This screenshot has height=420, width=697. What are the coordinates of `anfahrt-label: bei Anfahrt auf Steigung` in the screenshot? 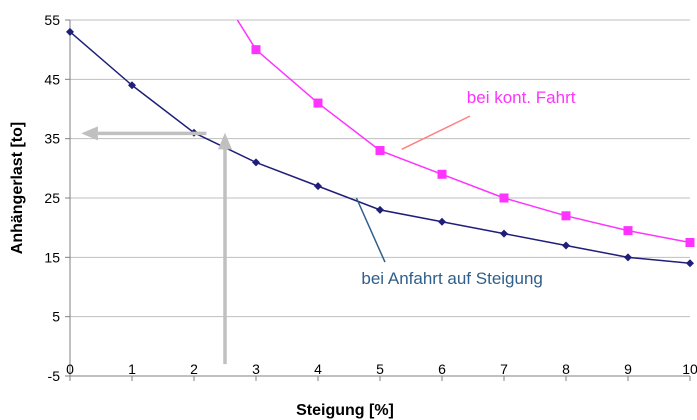 It's located at (451, 278).